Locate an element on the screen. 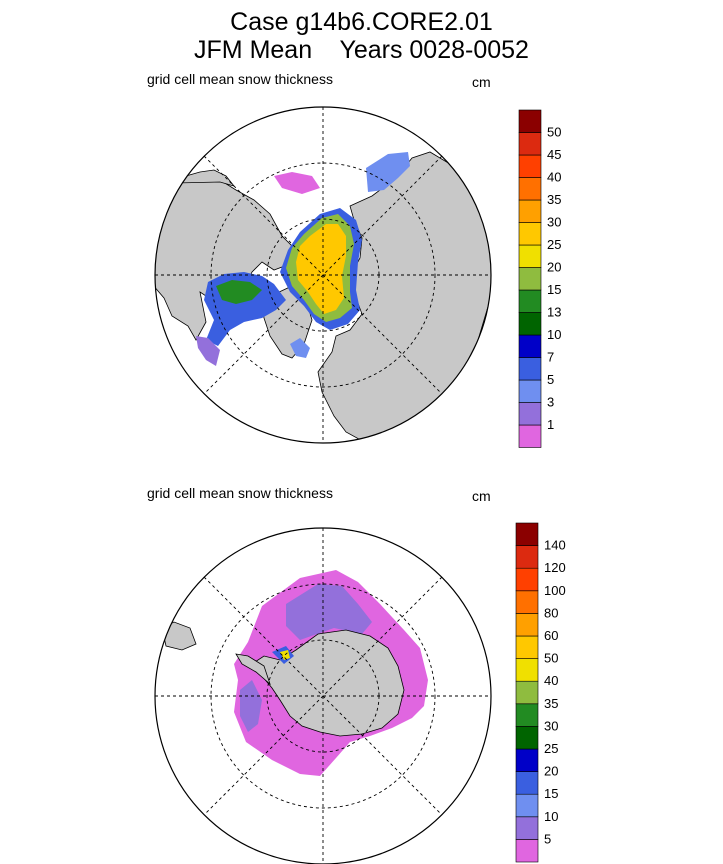 The image size is (723, 864). colorbar-north-label: 35 is located at coordinates (554, 199).